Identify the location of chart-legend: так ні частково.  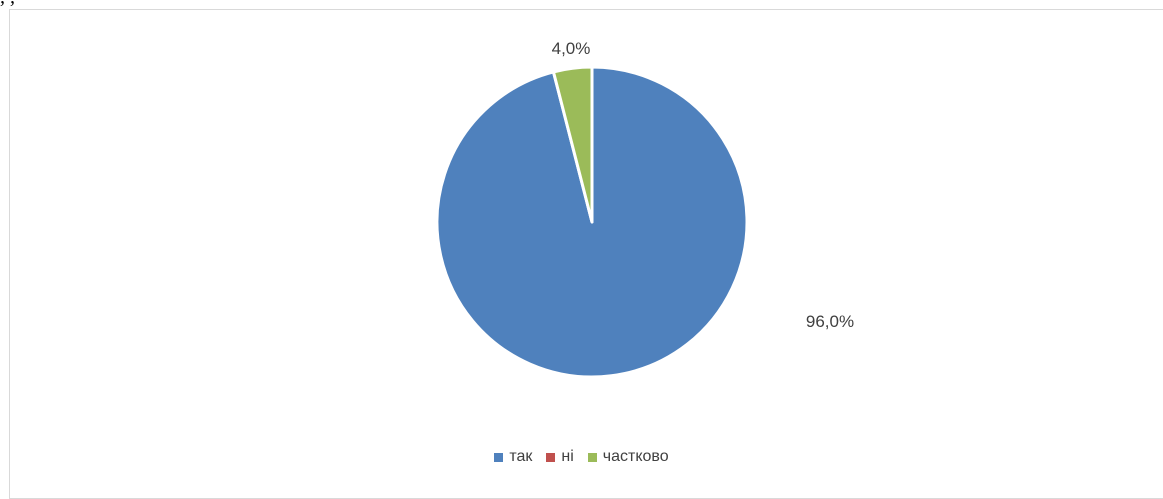
(581, 457).